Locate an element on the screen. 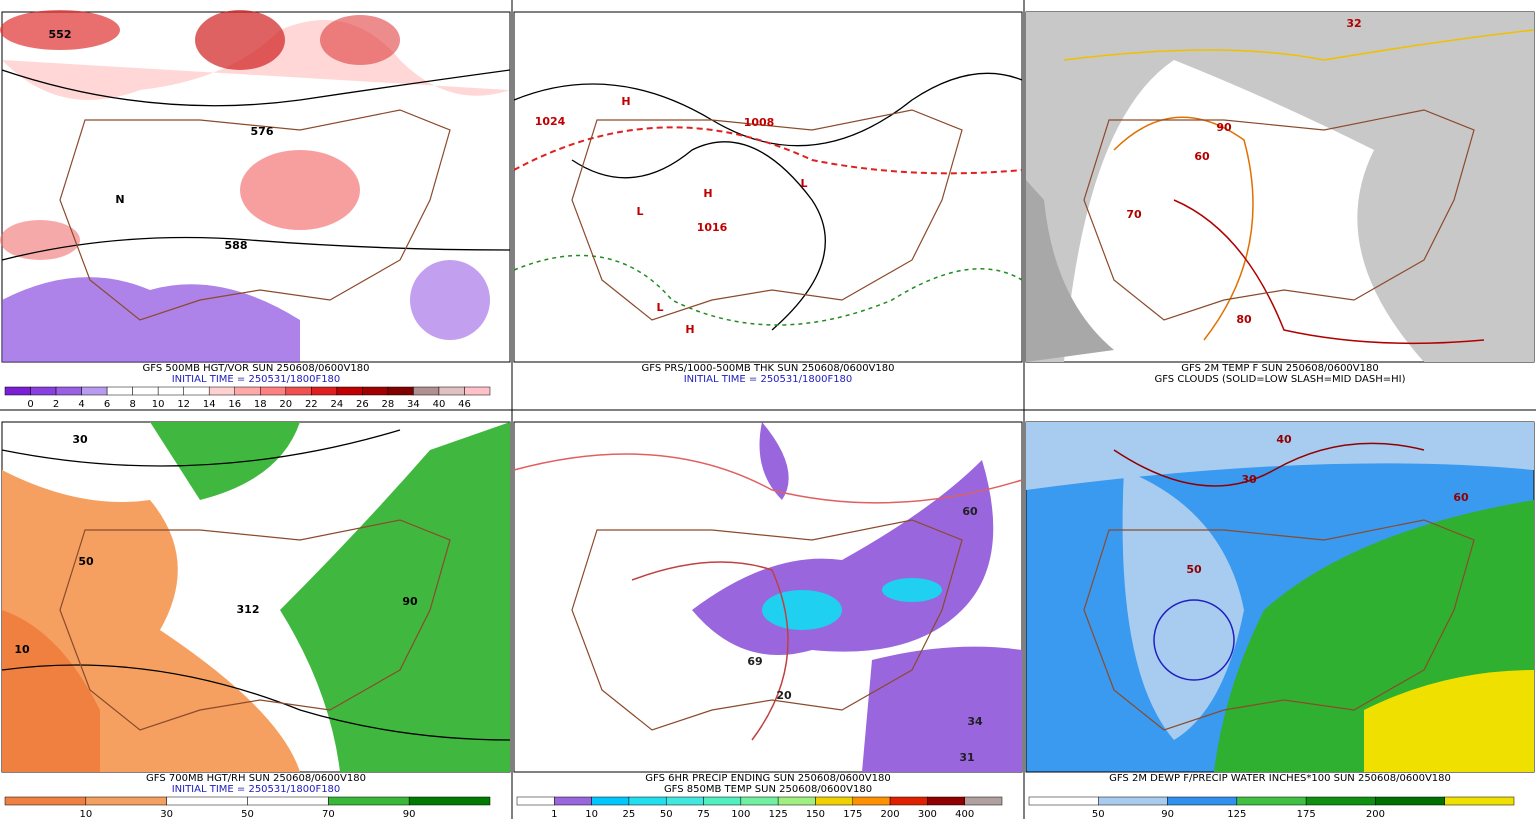  colorbar-label: 90 is located at coordinates (1167, 814).